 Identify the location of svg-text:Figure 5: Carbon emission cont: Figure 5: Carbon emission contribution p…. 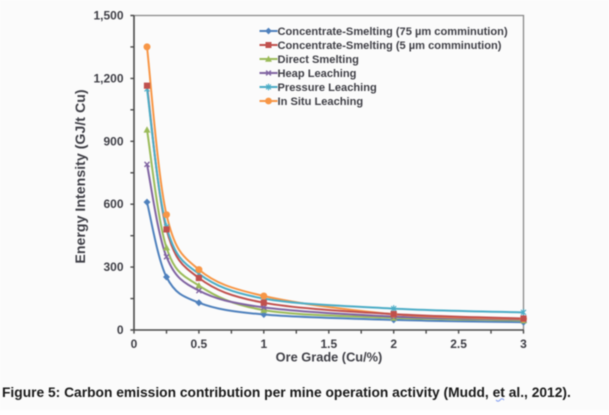
(286, 392).